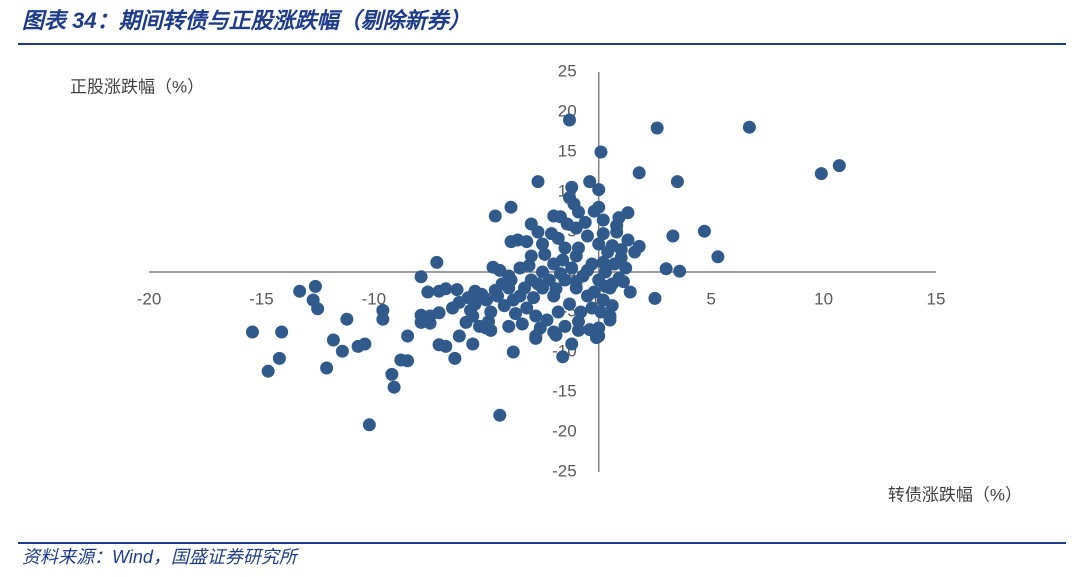 Image resolution: width=1080 pixels, height=577 pixels. What do you see at coordinates (149, 298) in the screenshot?
I see `x-tick-label: -20` at bounding box center [149, 298].